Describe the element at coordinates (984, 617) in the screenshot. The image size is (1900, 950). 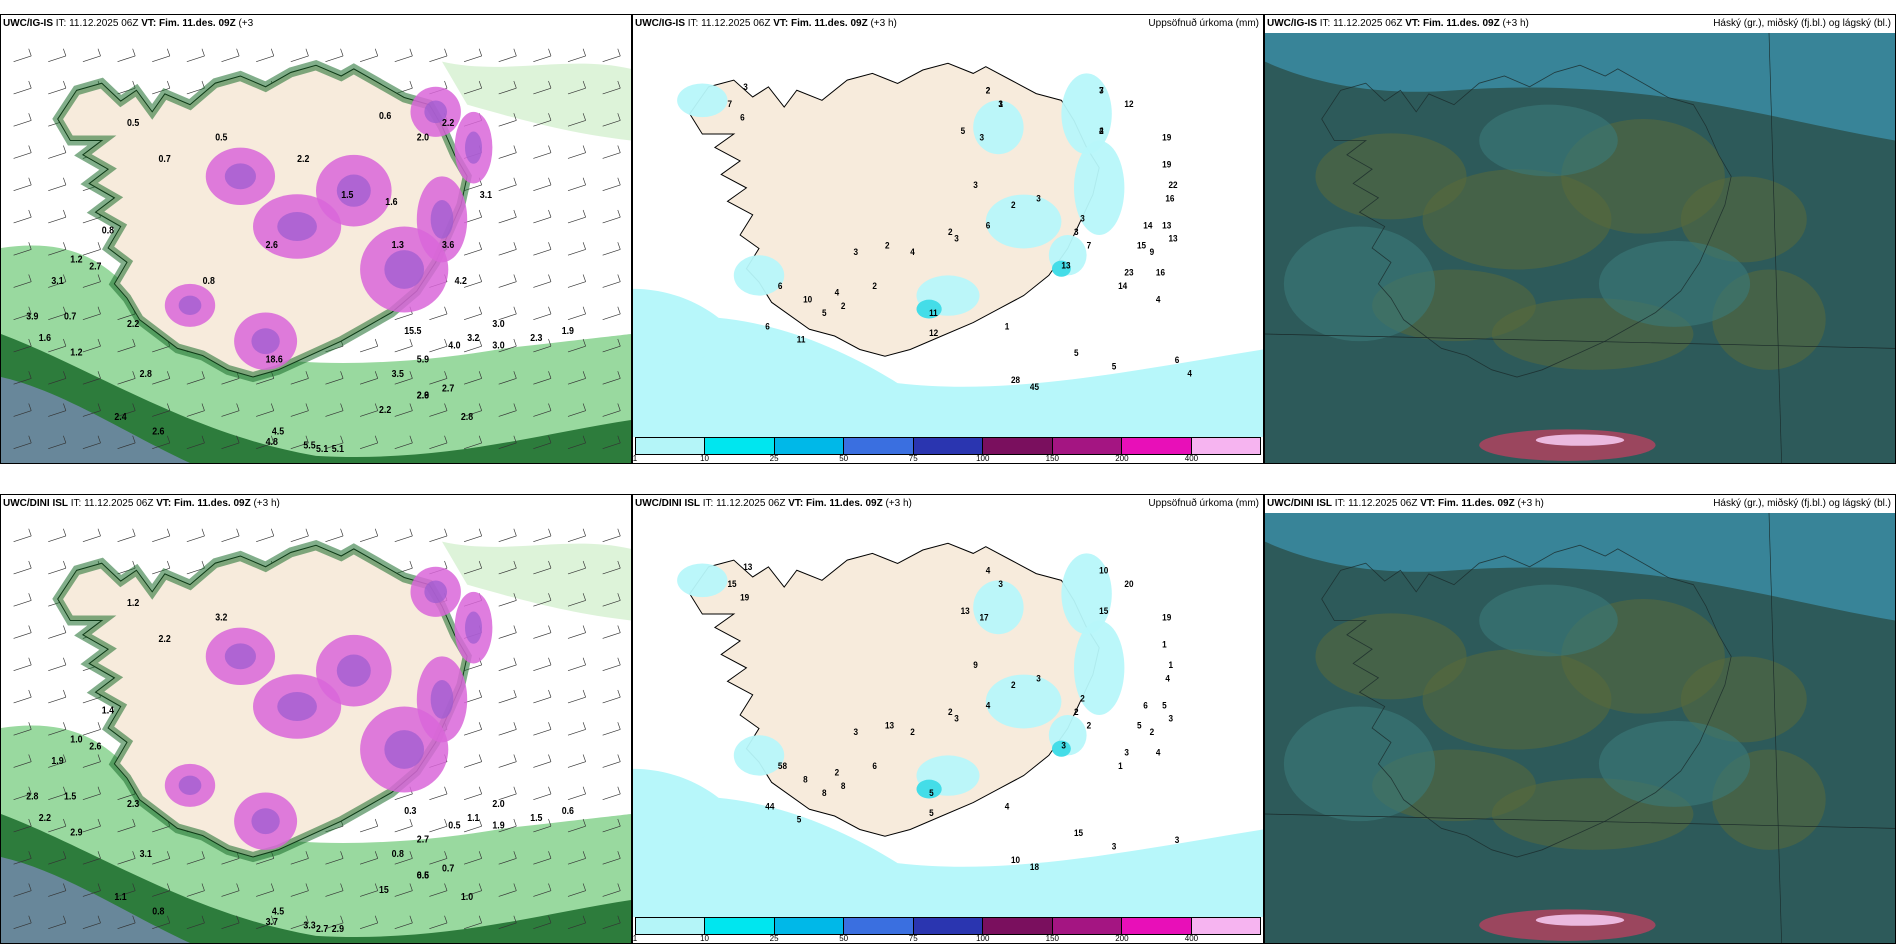
I see `value-label: 17` at that location.